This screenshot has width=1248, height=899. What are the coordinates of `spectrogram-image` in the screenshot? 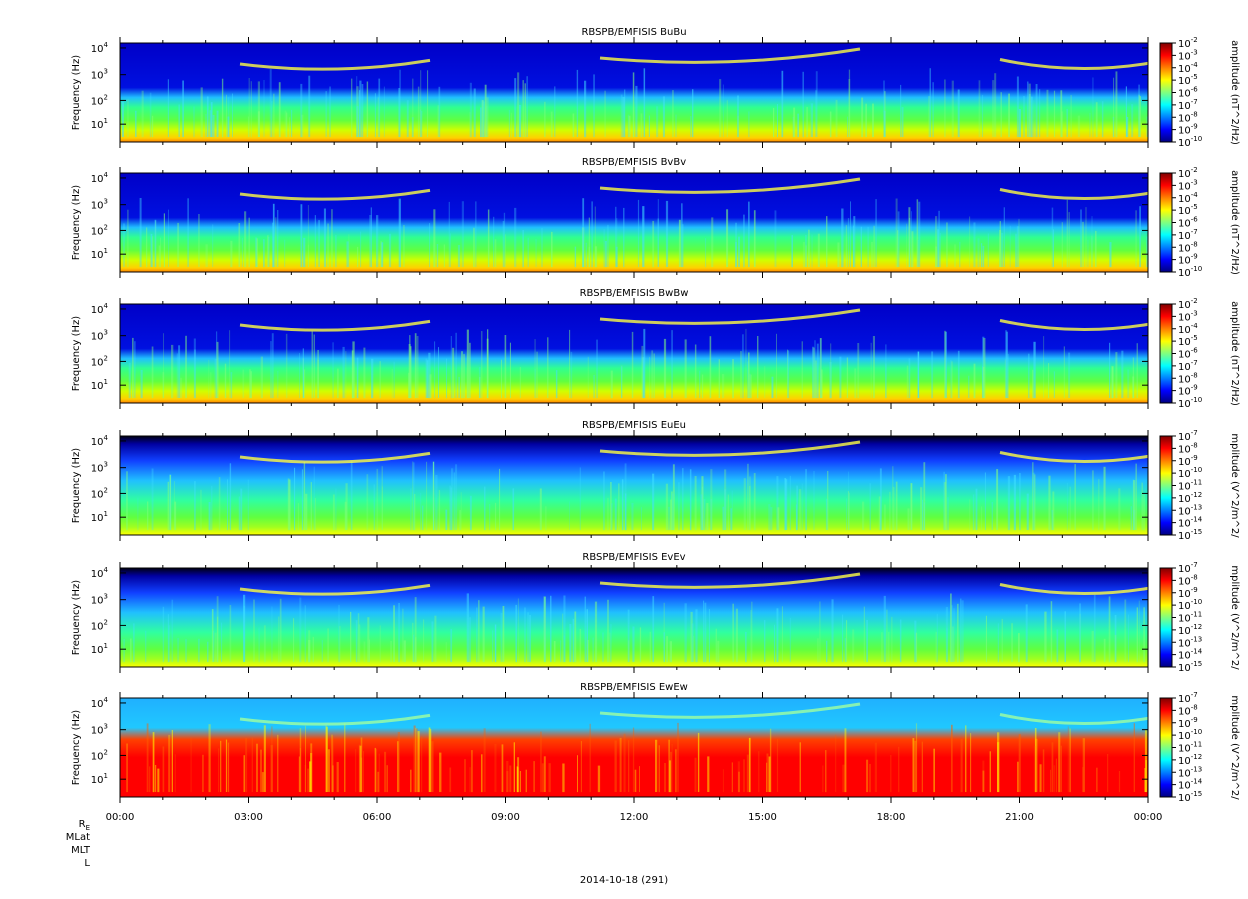 It's located at (634, 485).